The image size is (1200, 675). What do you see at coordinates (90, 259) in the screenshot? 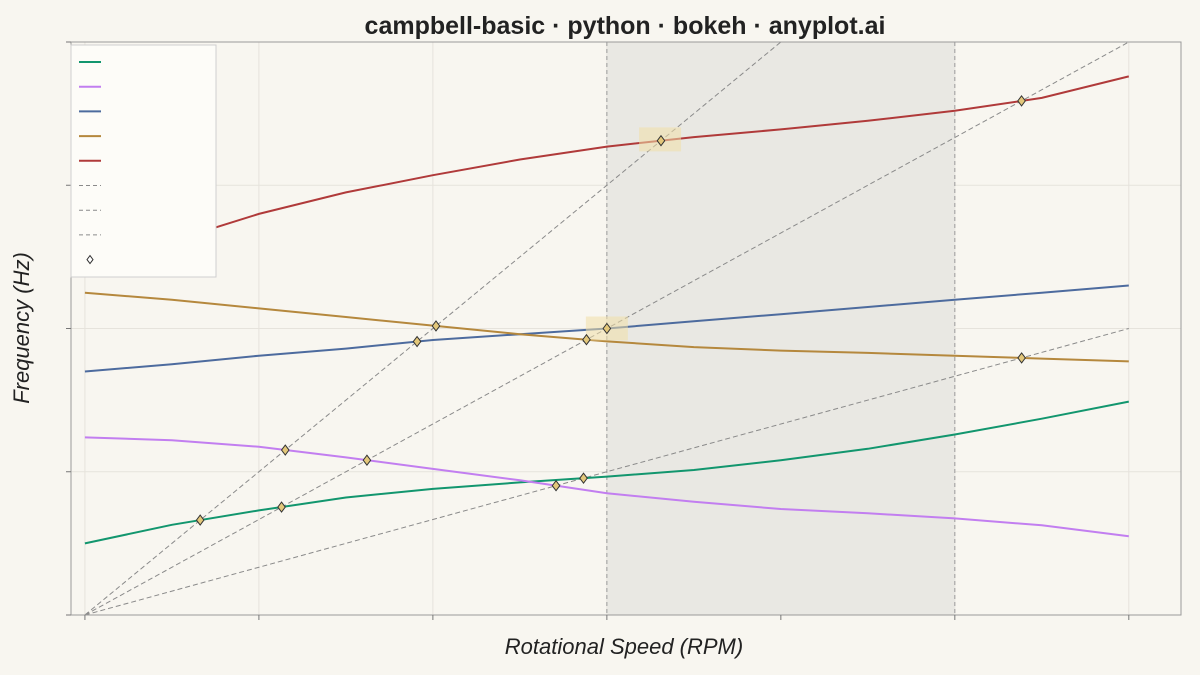
I see `legend-swatch-critical-speed` at bounding box center [90, 259].